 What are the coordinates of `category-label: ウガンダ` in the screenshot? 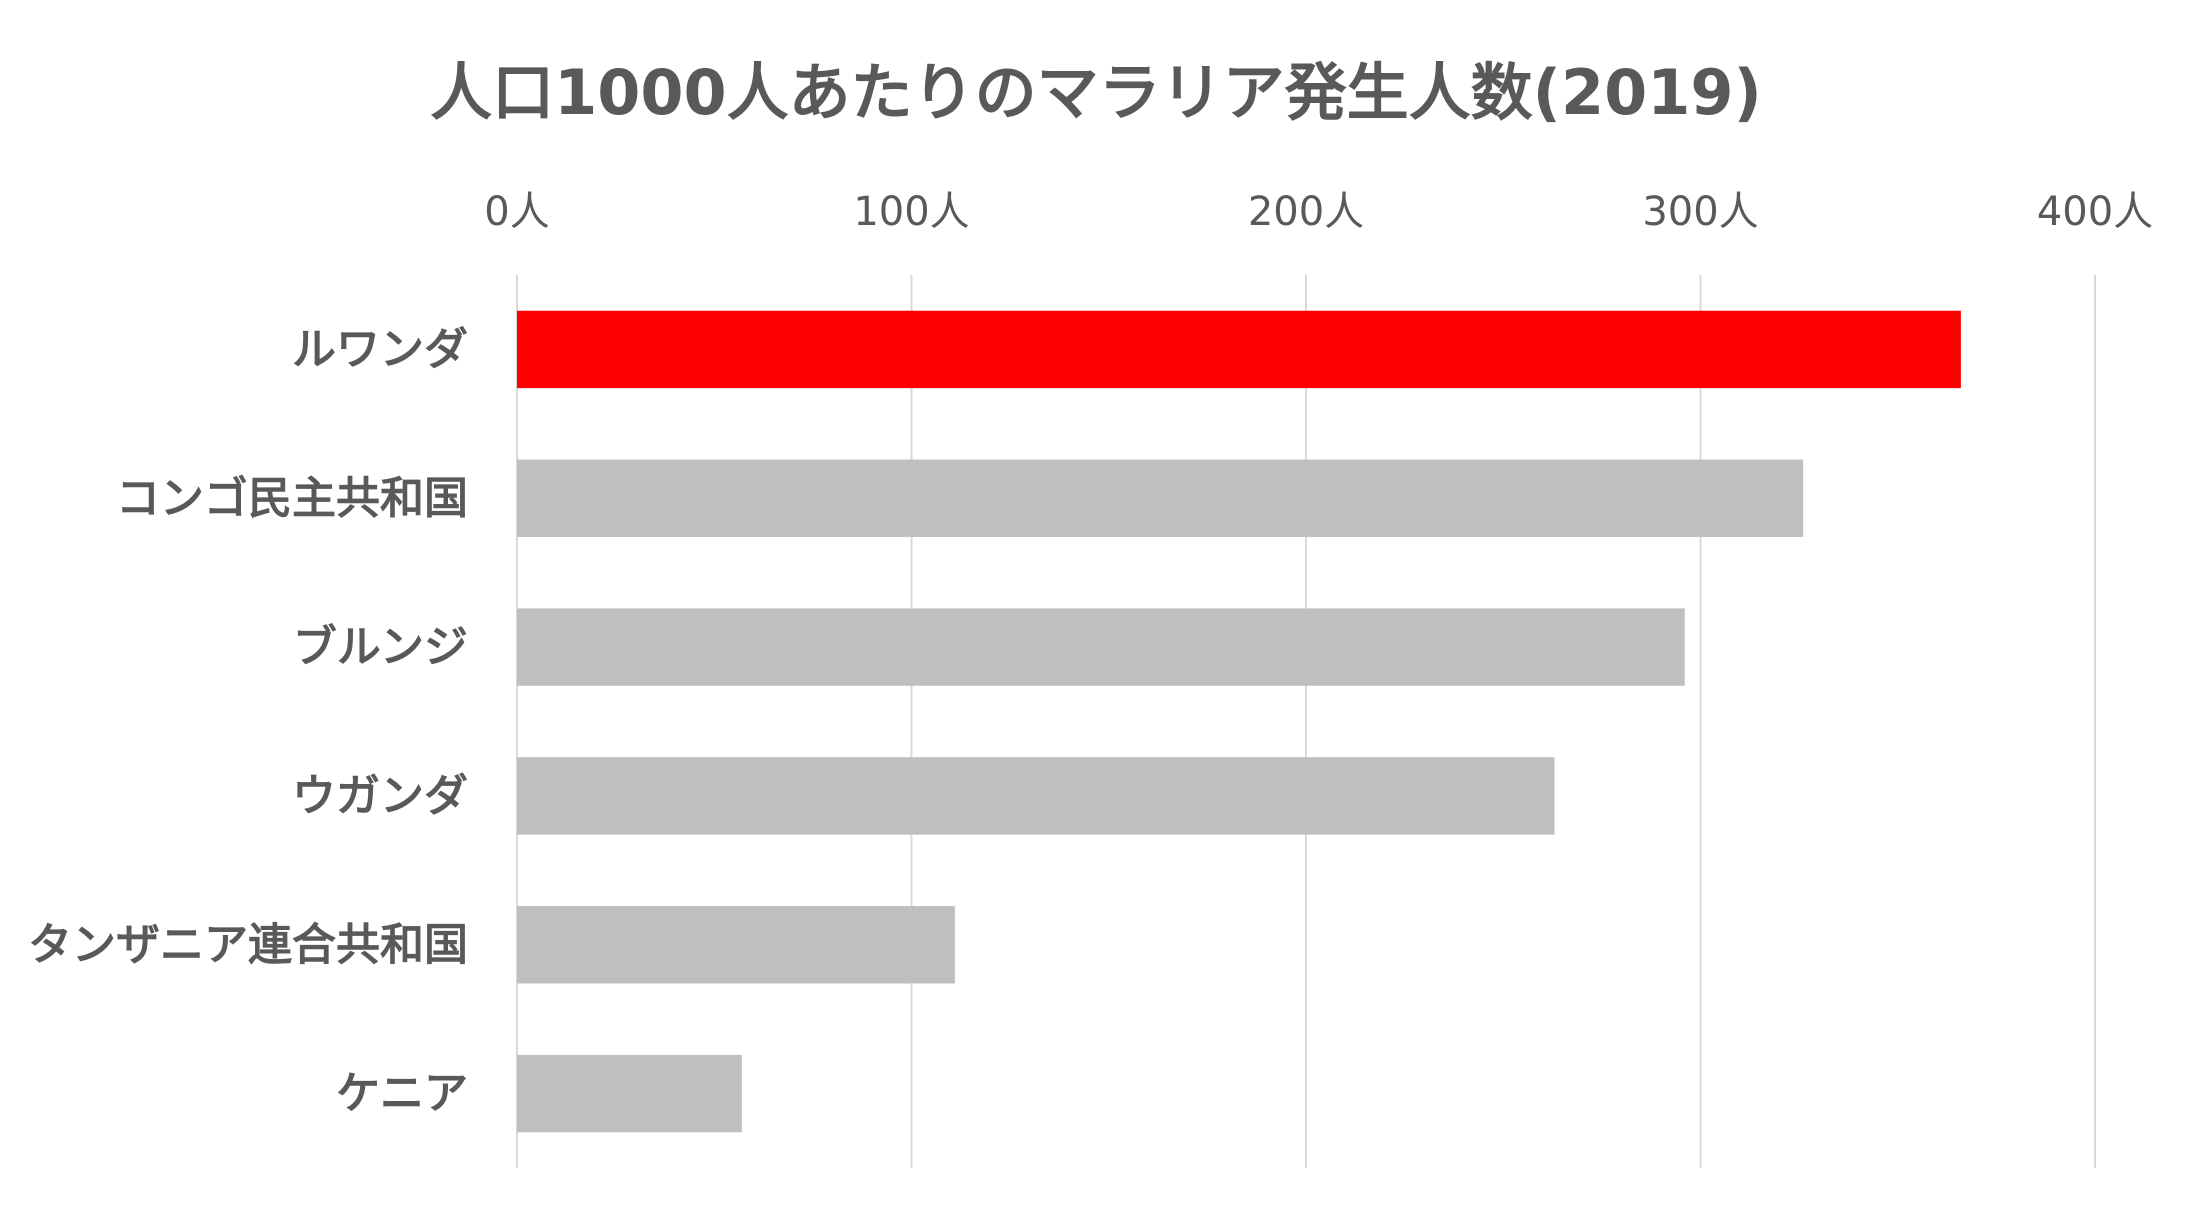 It's located at (380, 795).